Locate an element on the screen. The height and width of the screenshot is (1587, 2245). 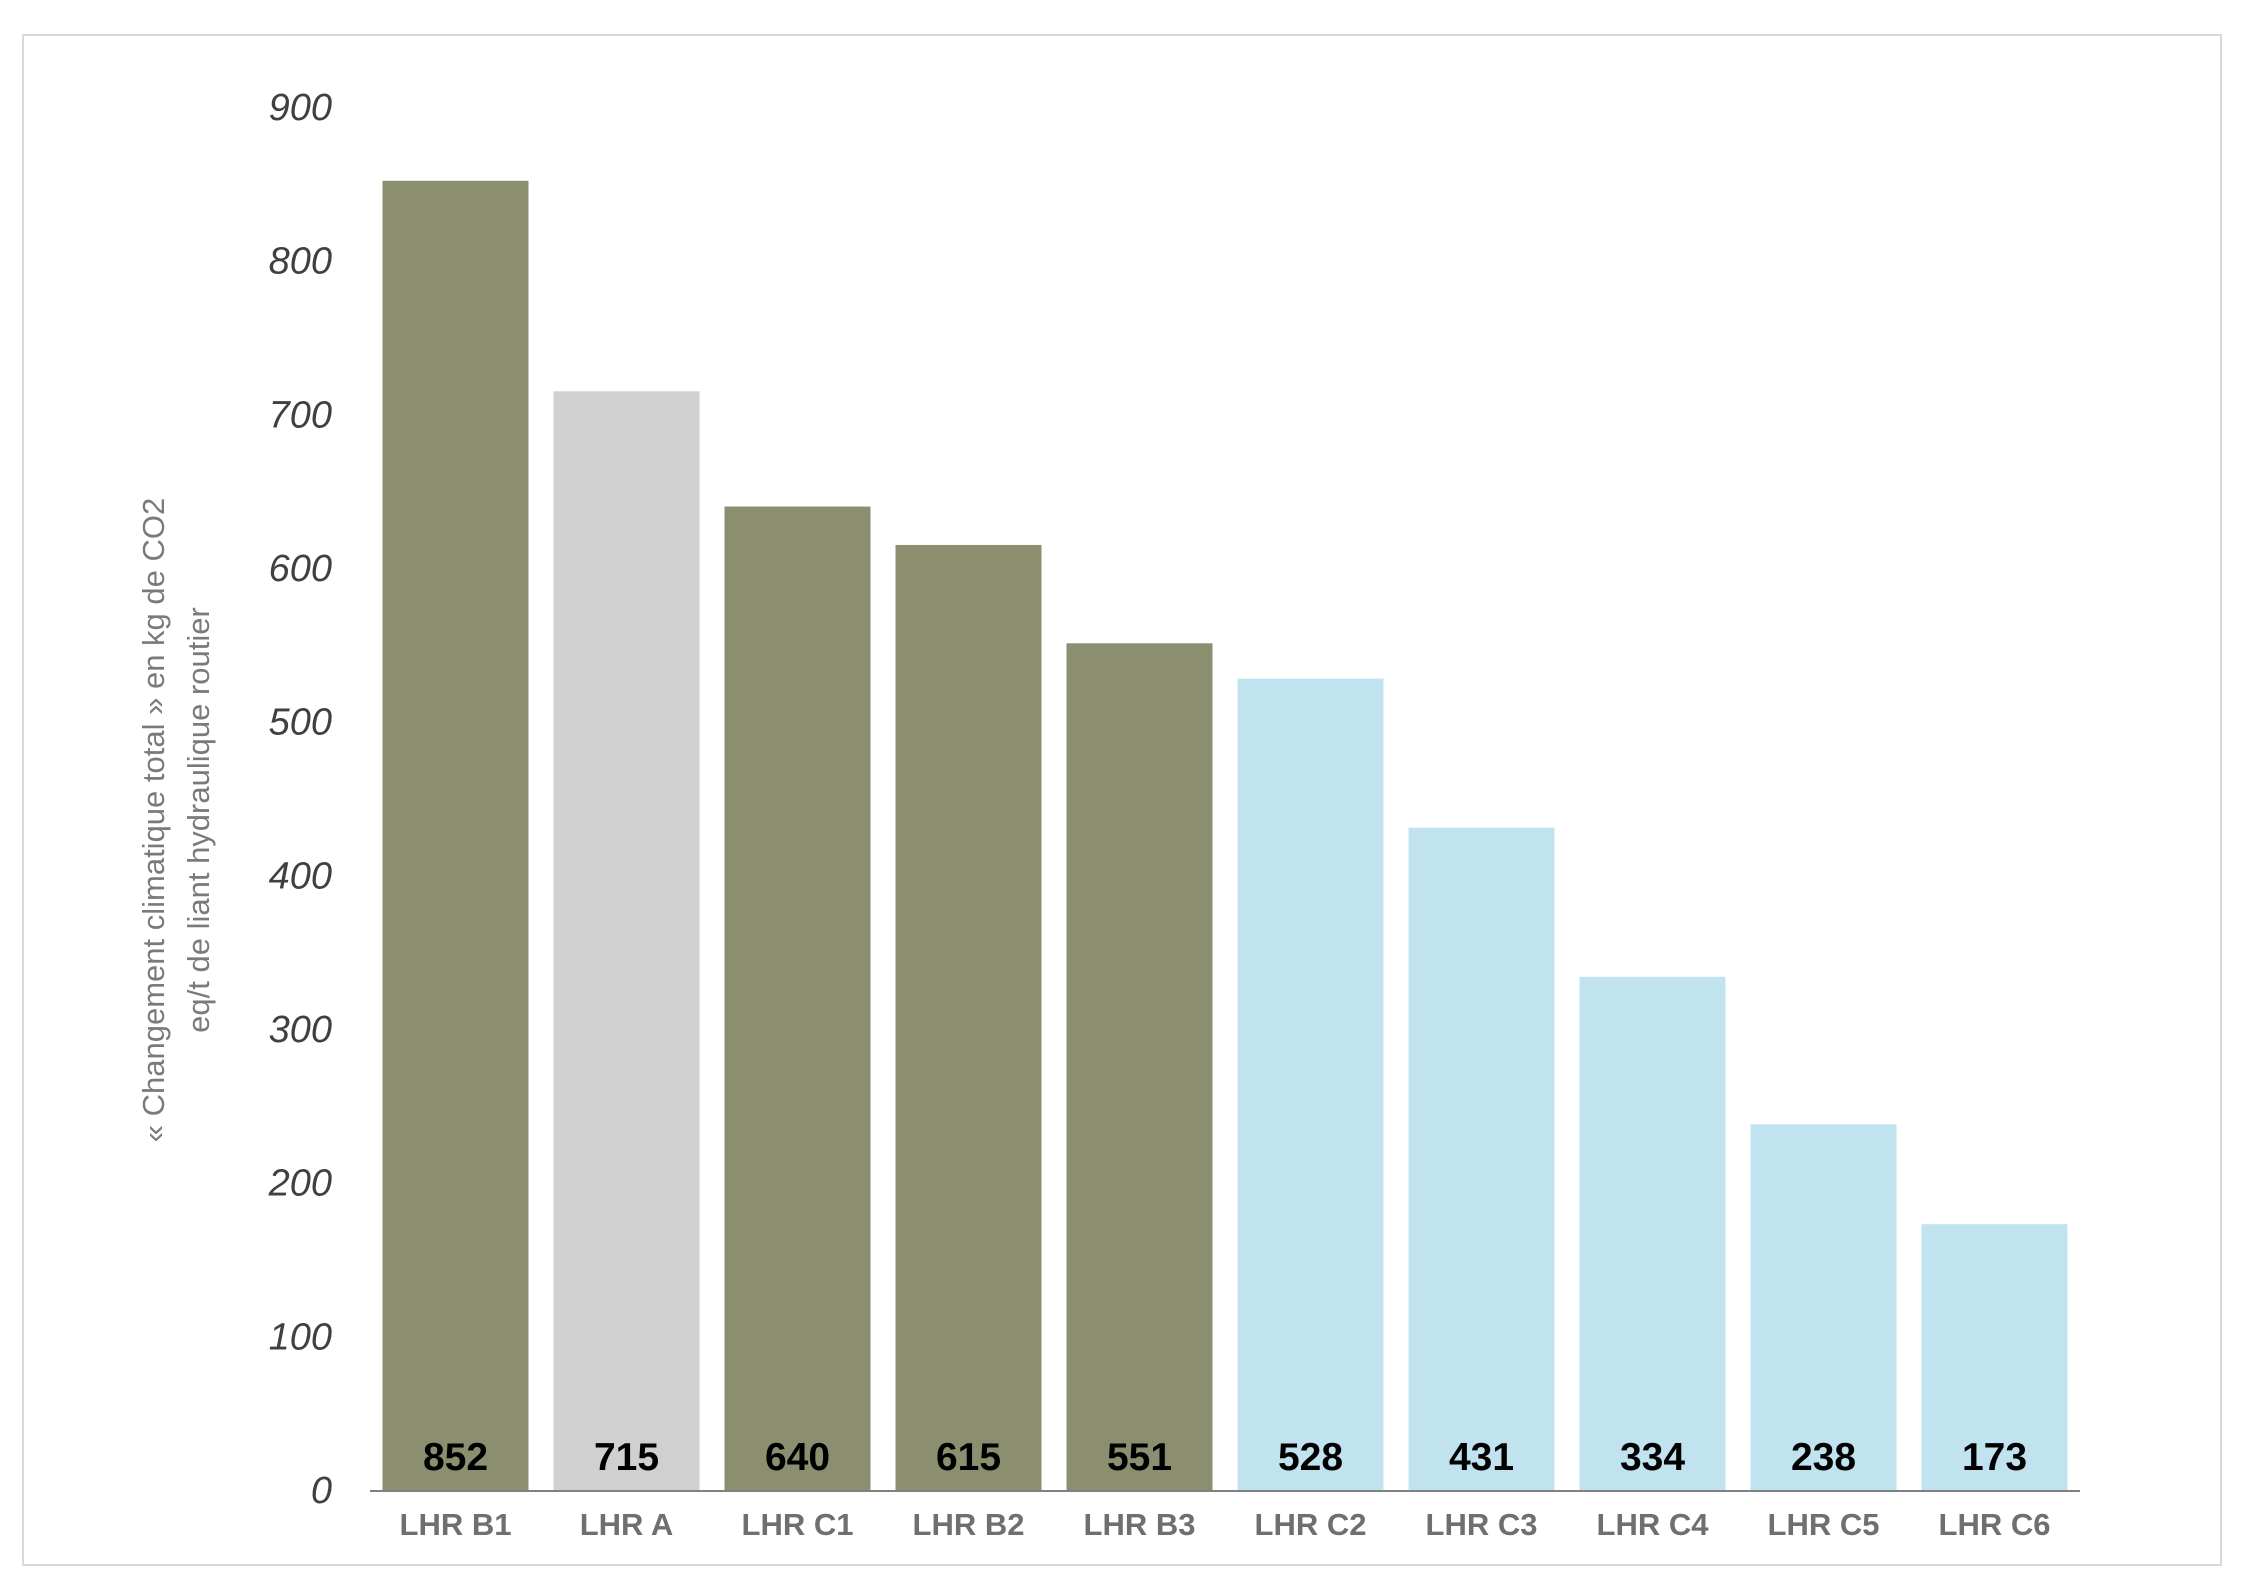
data-label: 615 is located at coordinates (968, 1457).